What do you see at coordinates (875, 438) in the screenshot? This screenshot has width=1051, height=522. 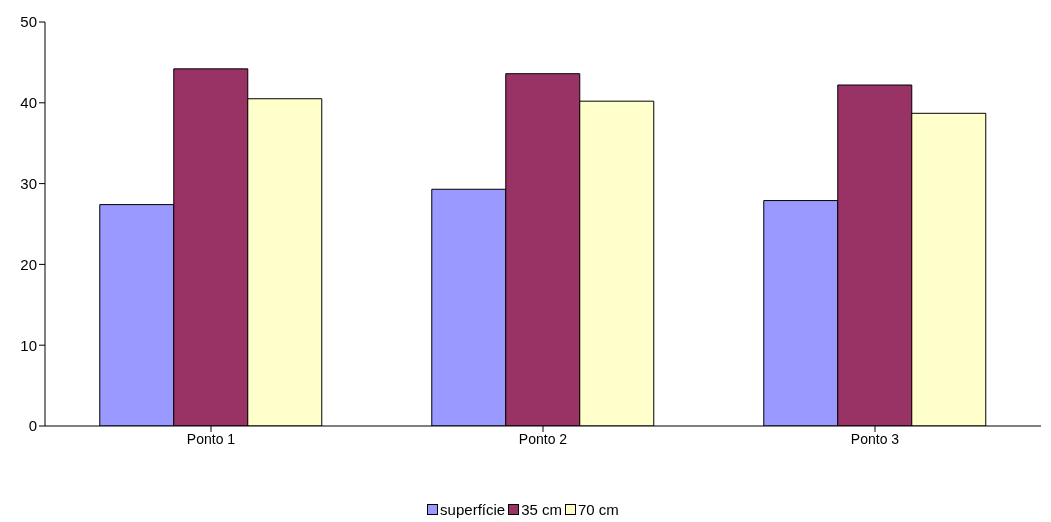 I see `x-tick-label: Ponto 3` at bounding box center [875, 438].